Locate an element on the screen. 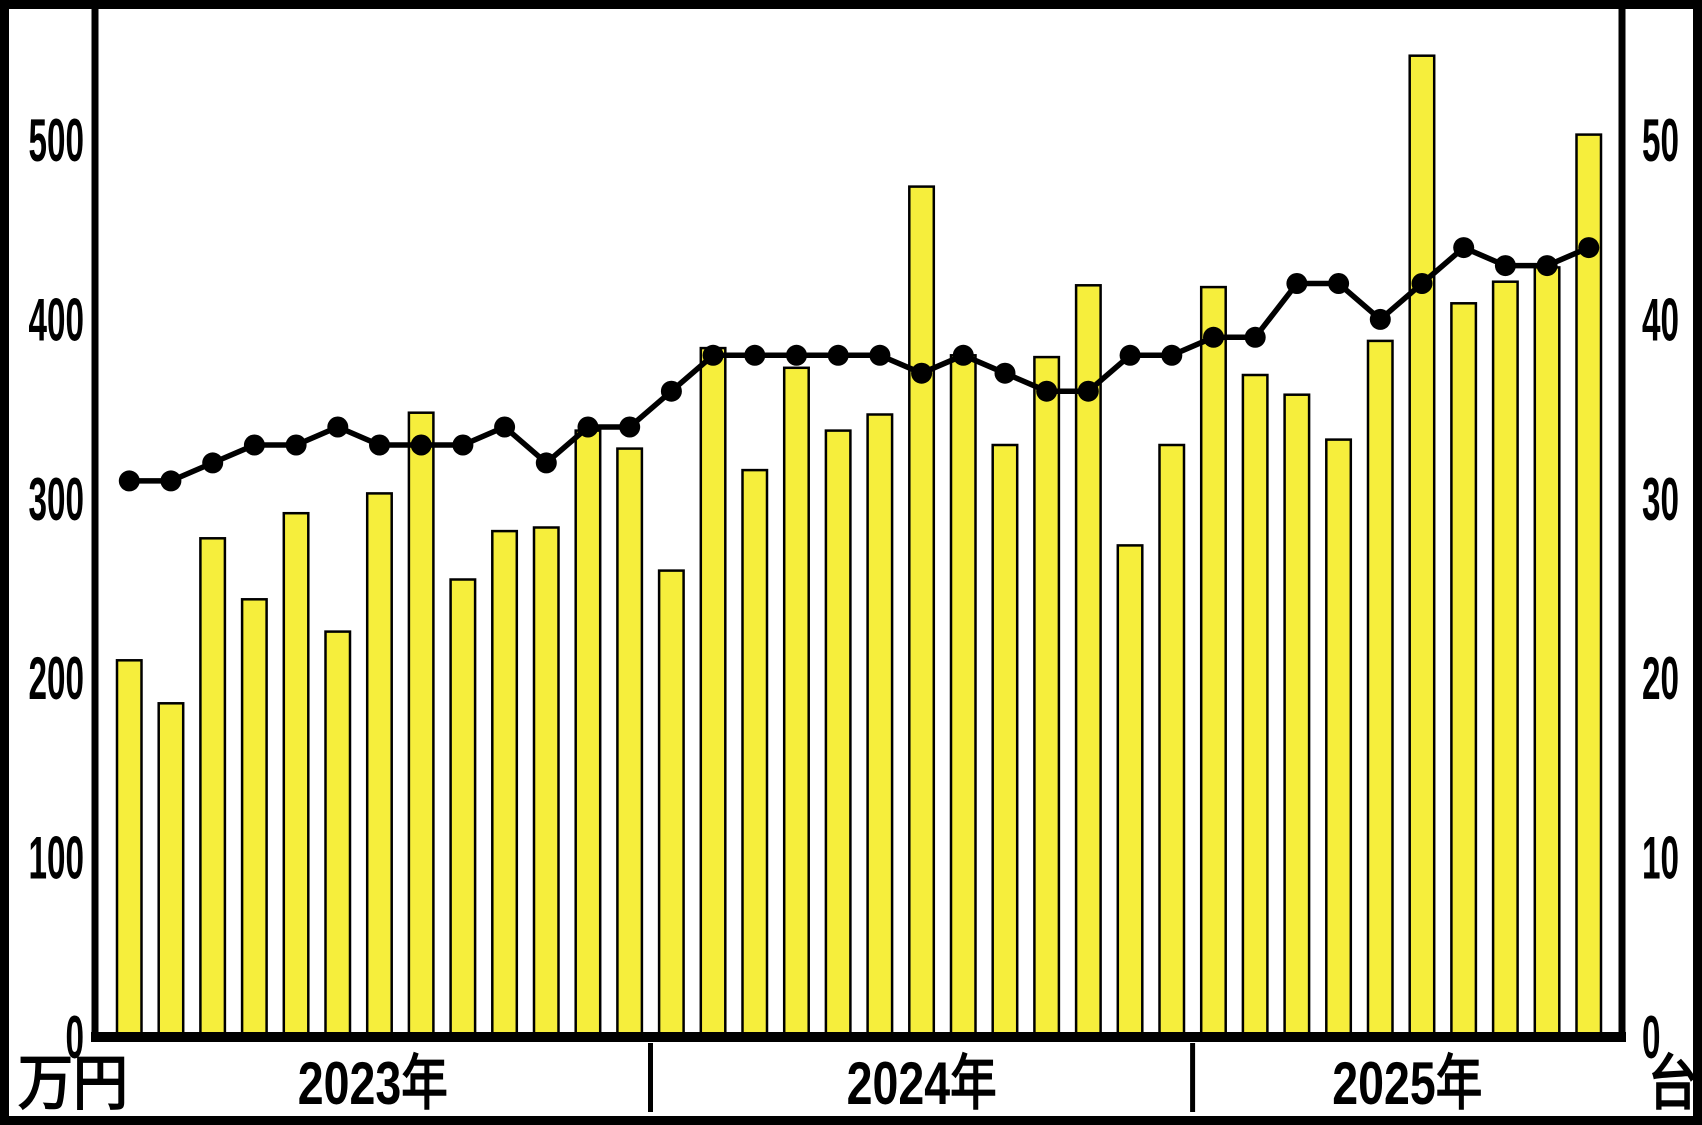 The height and width of the screenshot is (1125, 1702). left-tick-label: 300 is located at coordinates (57, 499).